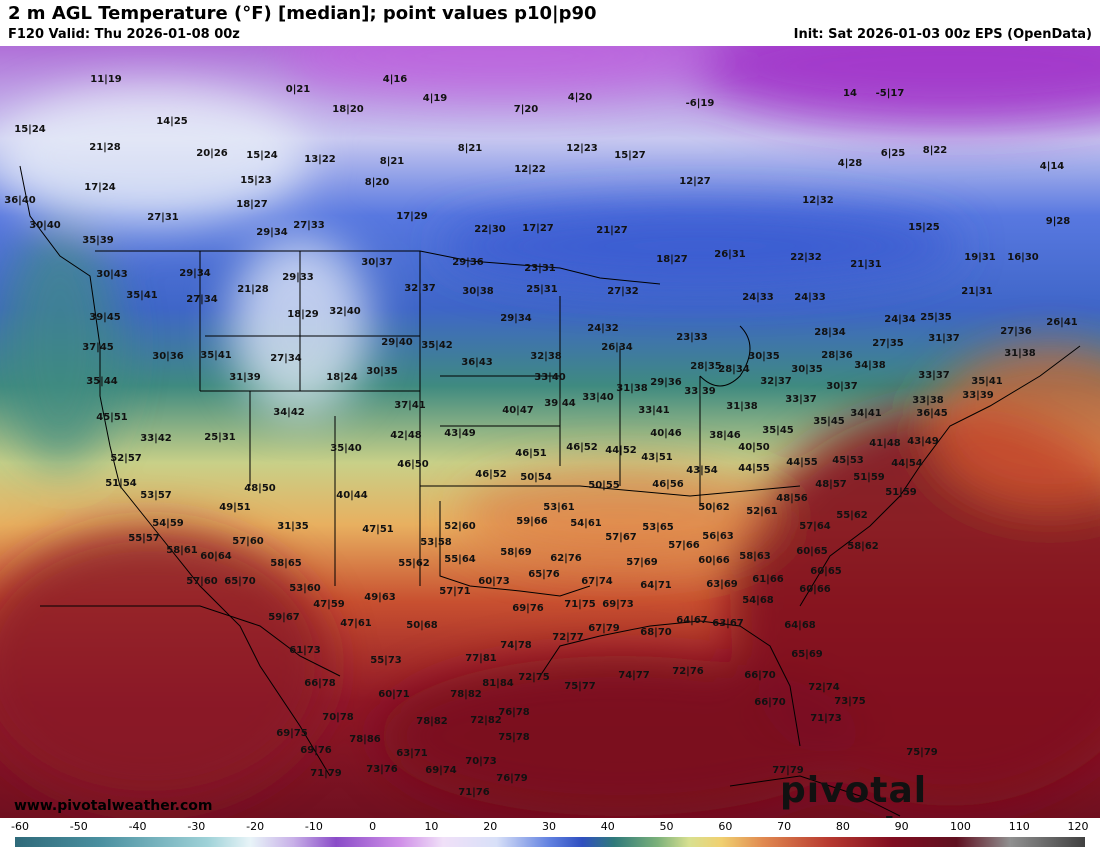  What do you see at coordinates (422, 625) in the screenshot?
I see `point-value-label: 50|68` at bounding box center [422, 625].